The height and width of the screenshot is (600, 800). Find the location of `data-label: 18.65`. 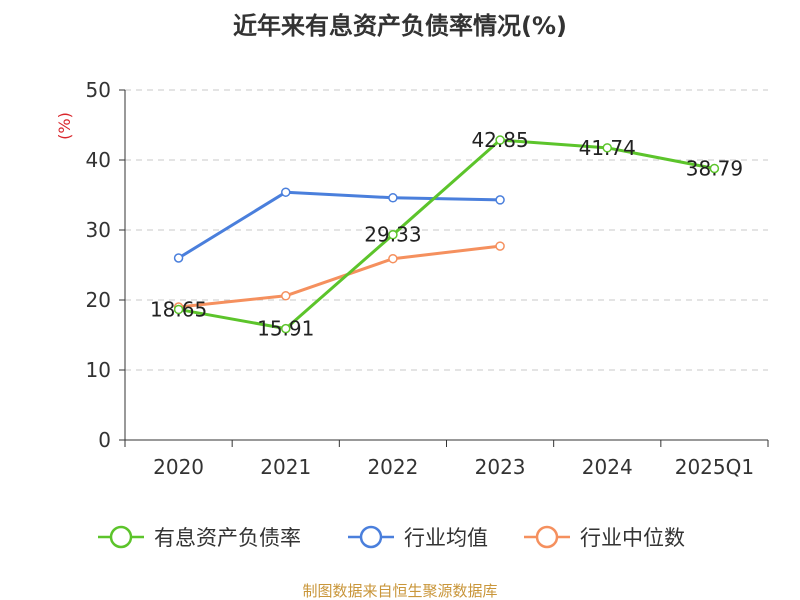

data-label: 18.65 is located at coordinates (178, 309).